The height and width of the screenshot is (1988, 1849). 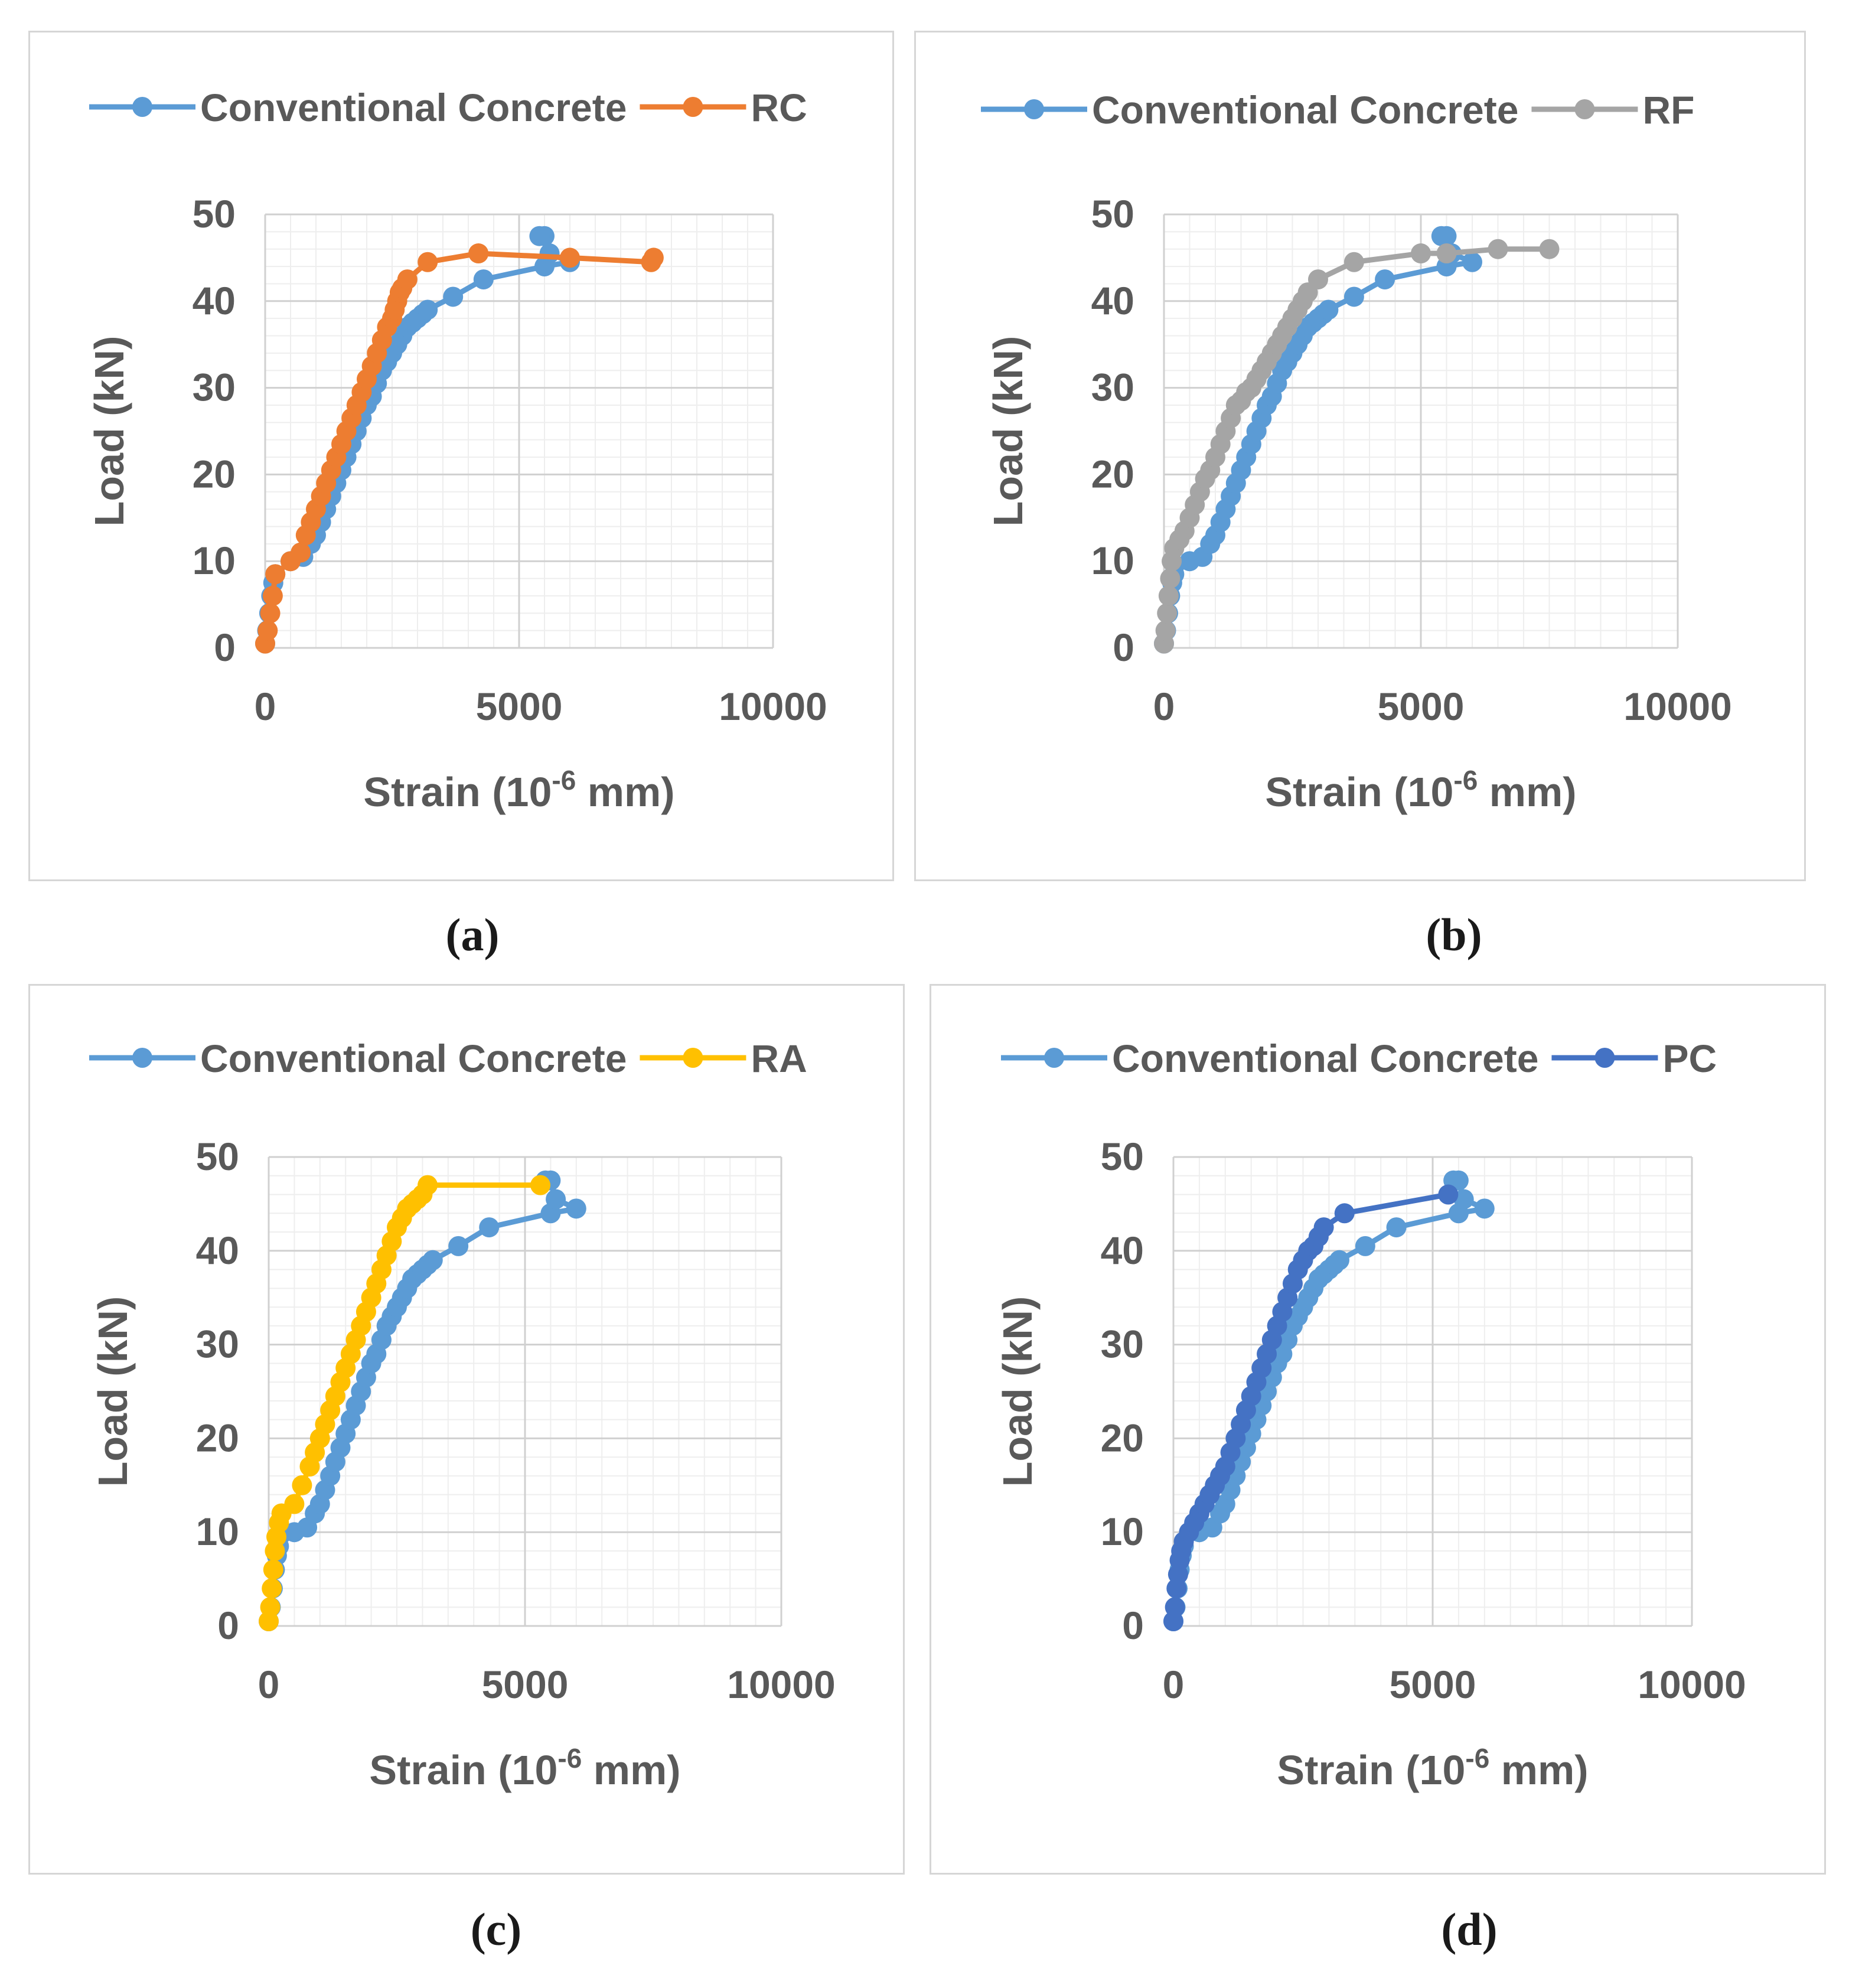 What do you see at coordinates (1469, 1930) in the screenshot?
I see `panel-caption-d: (d)` at bounding box center [1469, 1930].